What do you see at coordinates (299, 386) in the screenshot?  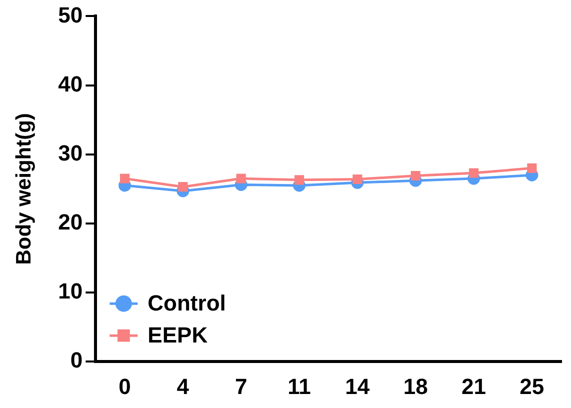 I see `x-tick-label: 11` at bounding box center [299, 386].